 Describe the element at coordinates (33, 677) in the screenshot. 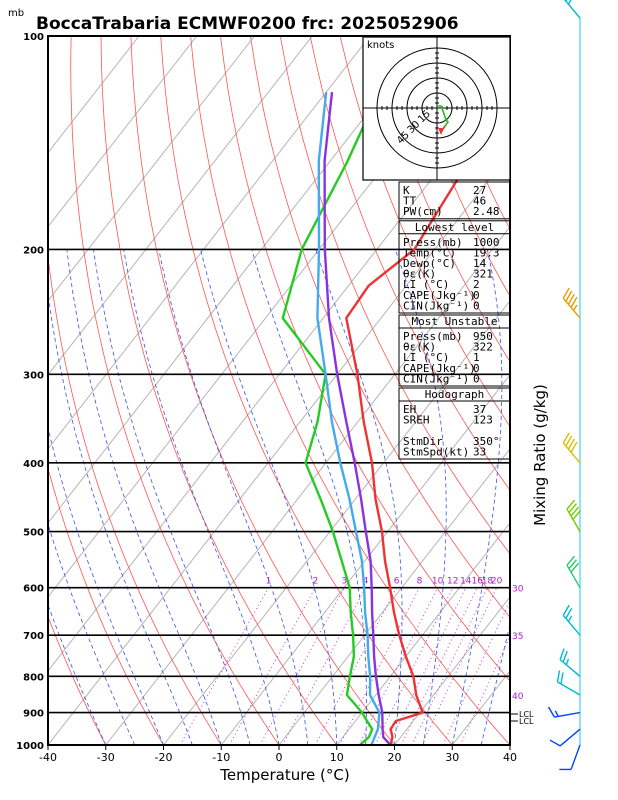

I see `pressure-tick-label: 800` at that location.